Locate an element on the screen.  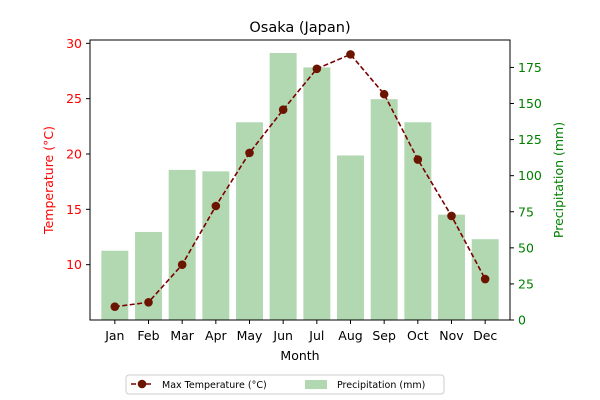
x-tick-label-nov: Nov is located at coordinates (451, 335).